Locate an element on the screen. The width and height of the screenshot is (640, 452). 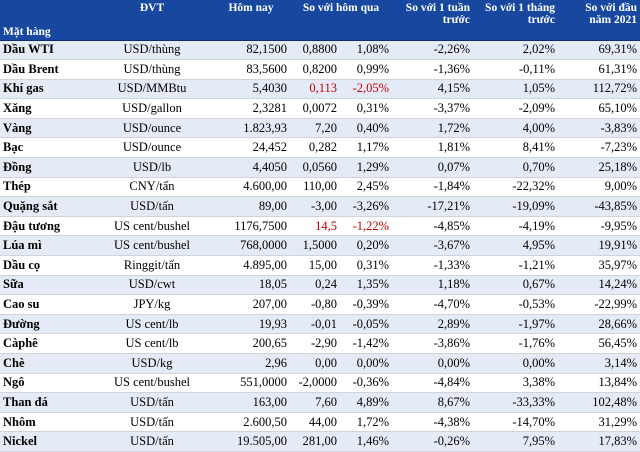
price-today: 4,4050 is located at coordinates (251, 167).